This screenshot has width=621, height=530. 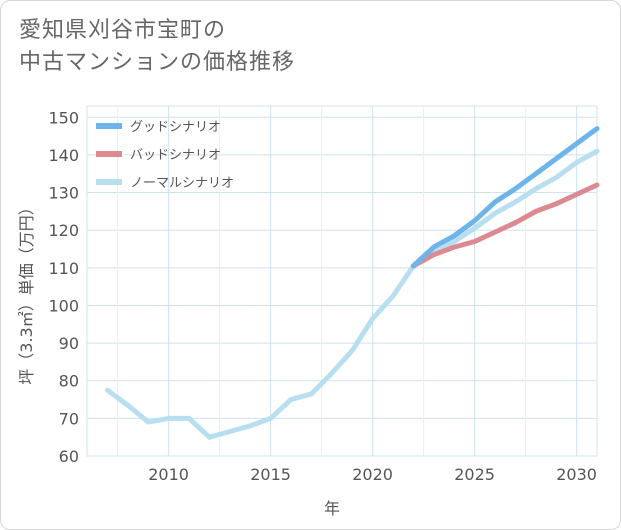 I want to click on y-tick-label: 120, so click(x=63, y=230).